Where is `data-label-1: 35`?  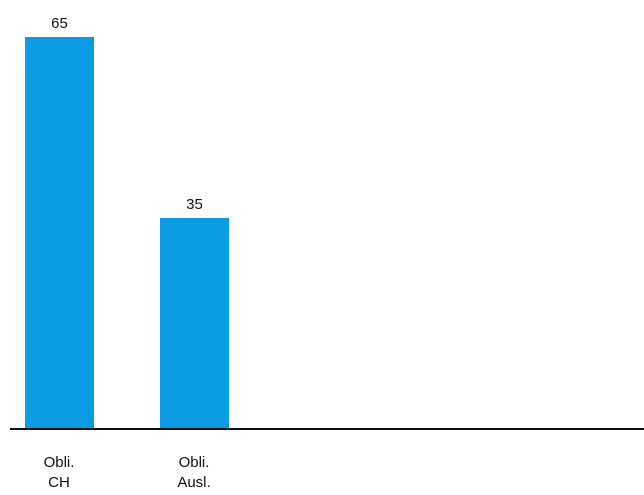 data-label-1: 35 is located at coordinates (194, 204).